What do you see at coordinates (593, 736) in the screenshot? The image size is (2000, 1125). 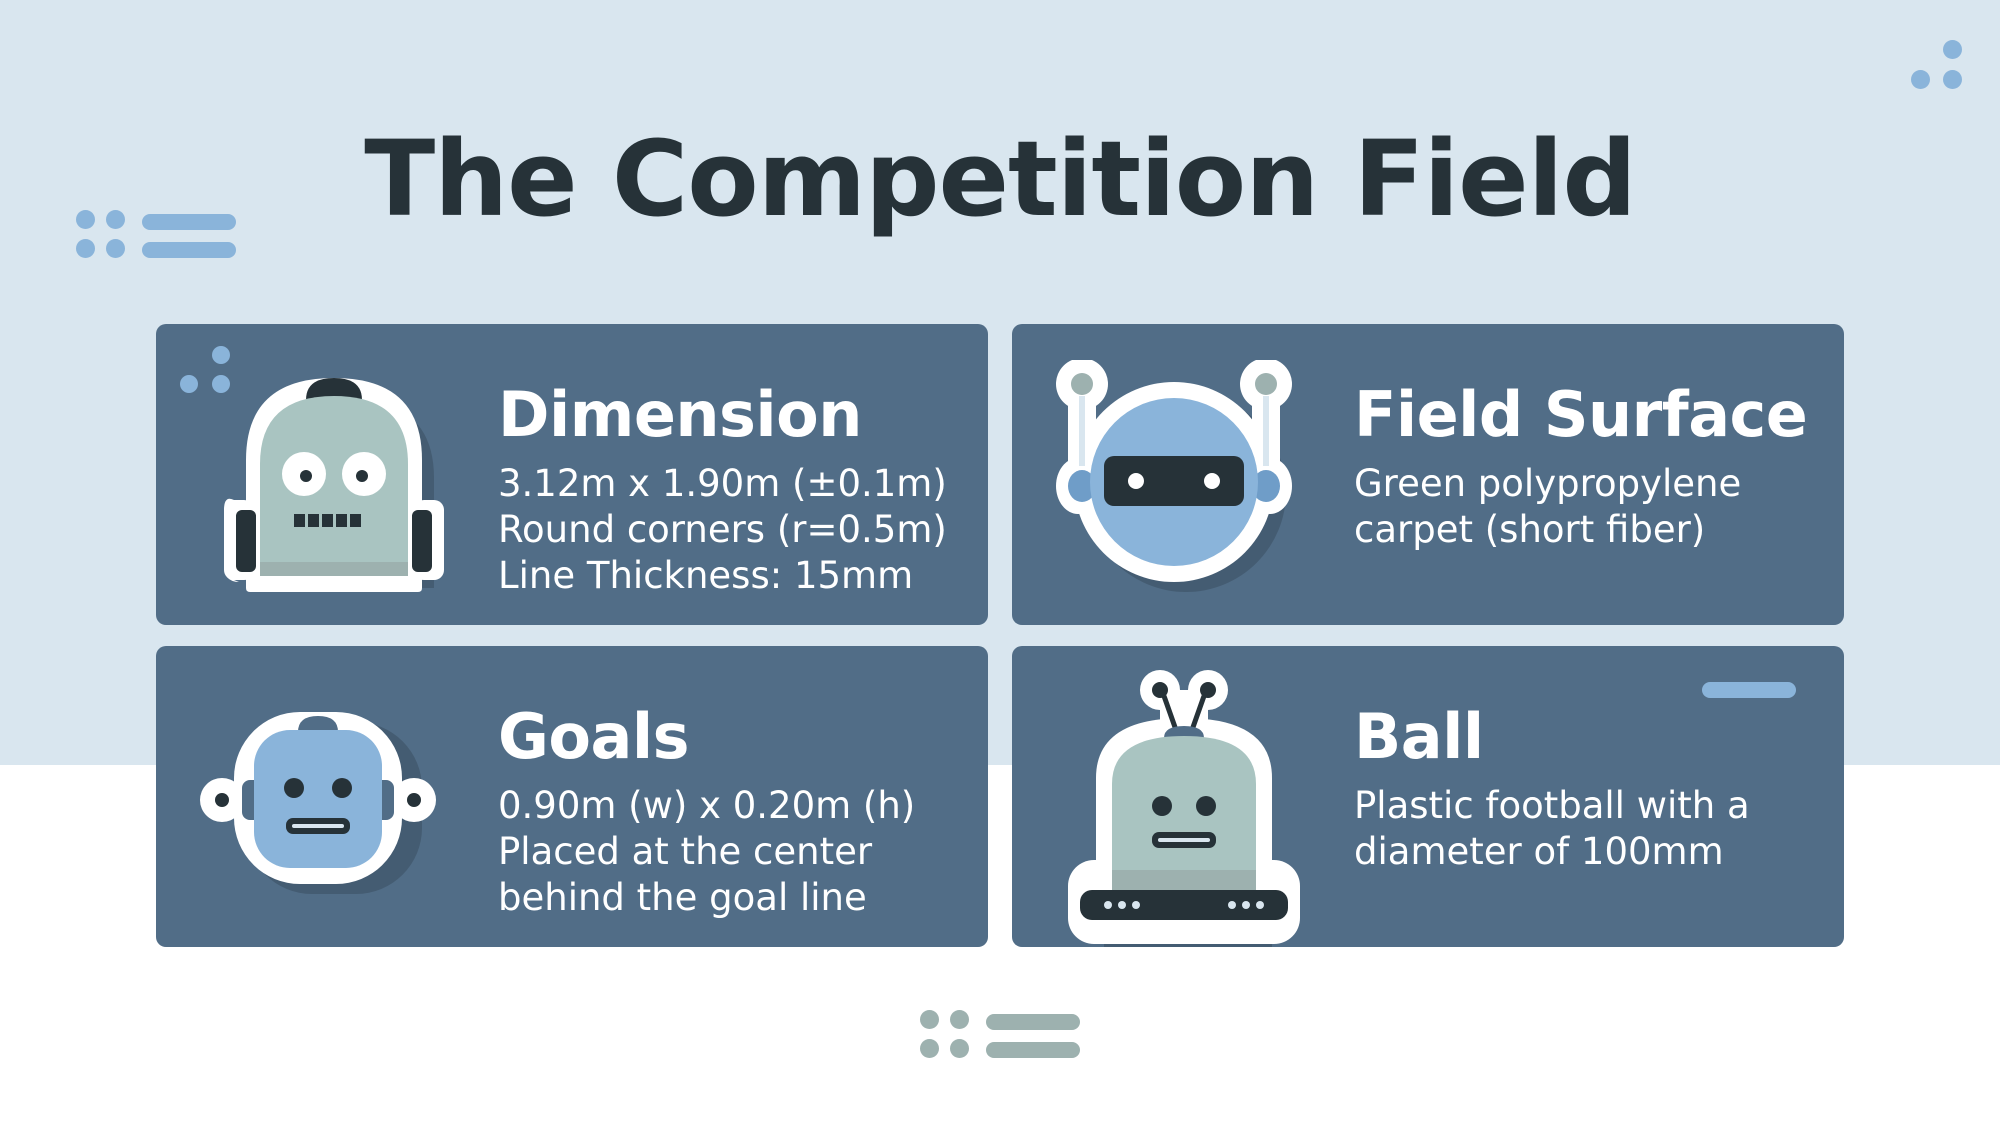 I see `card-heading: Goals` at bounding box center [593, 736].